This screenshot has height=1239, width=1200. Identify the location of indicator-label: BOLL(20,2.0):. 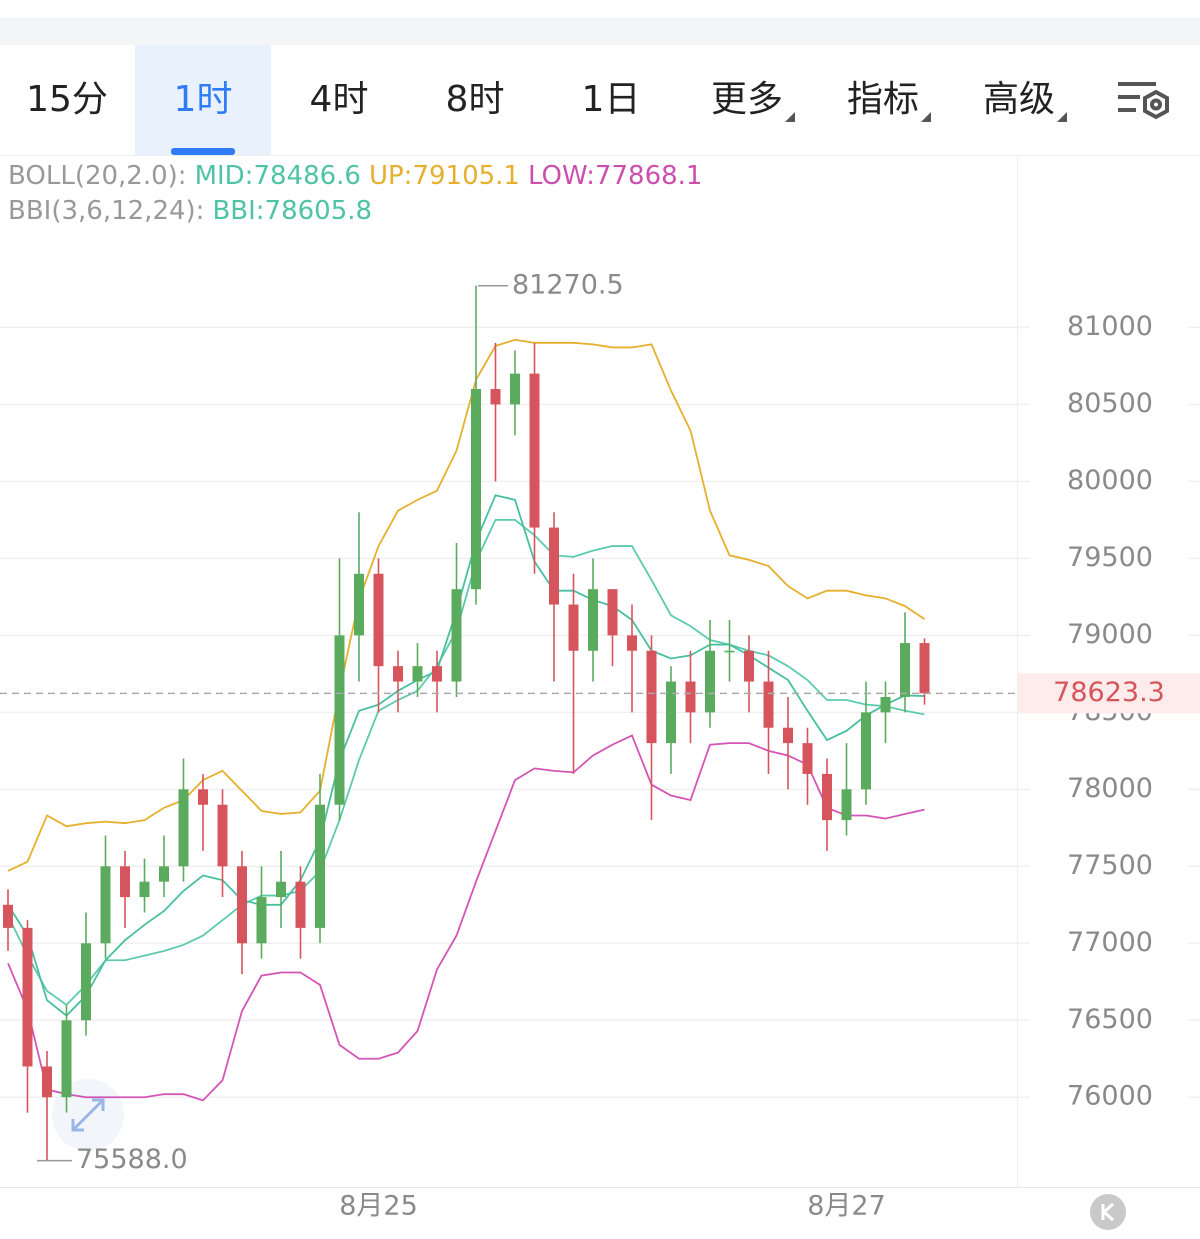
(97, 176).